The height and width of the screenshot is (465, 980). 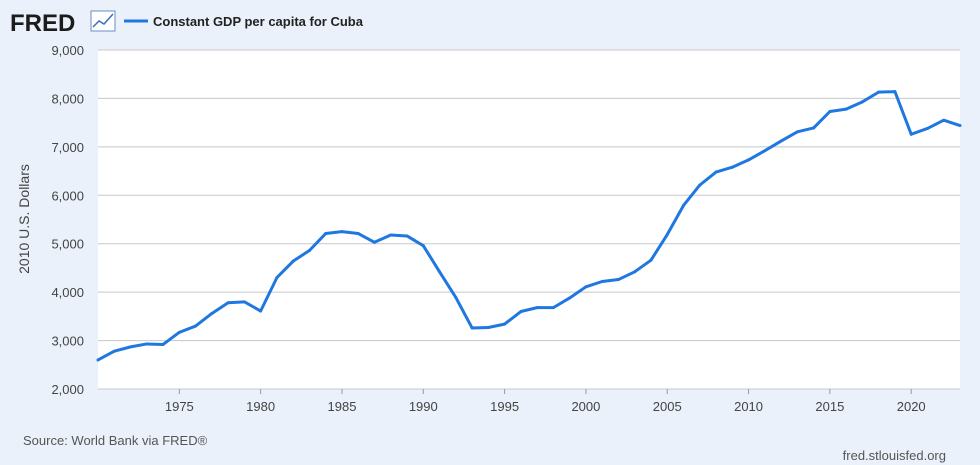 What do you see at coordinates (67, 220) in the screenshot?
I see `y-axis-ticks: 2,000 3,000 4,000 5,000 6,000 7,000 8,000 9,000` at bounding box center [67, 220].